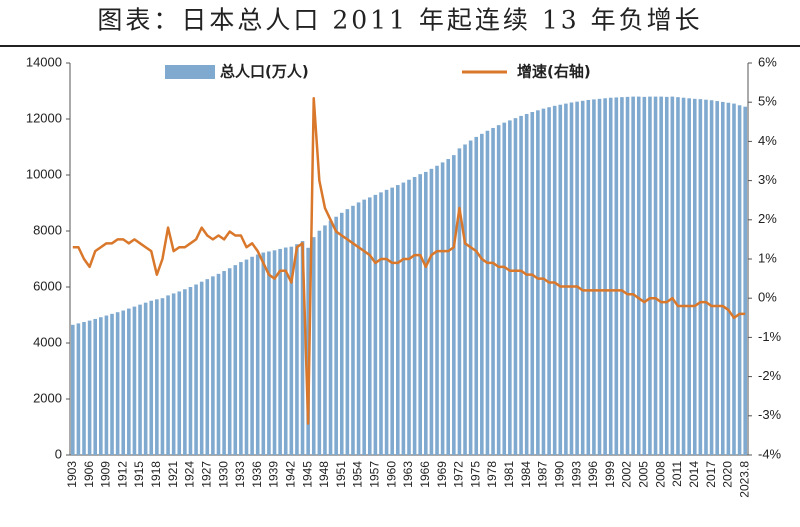 This screenshot has height=527, width=800. What do you see at coordinates (526, 474) in the screenshot?
I see `x-tick-label: 1984` at bounding box center [526, 474].